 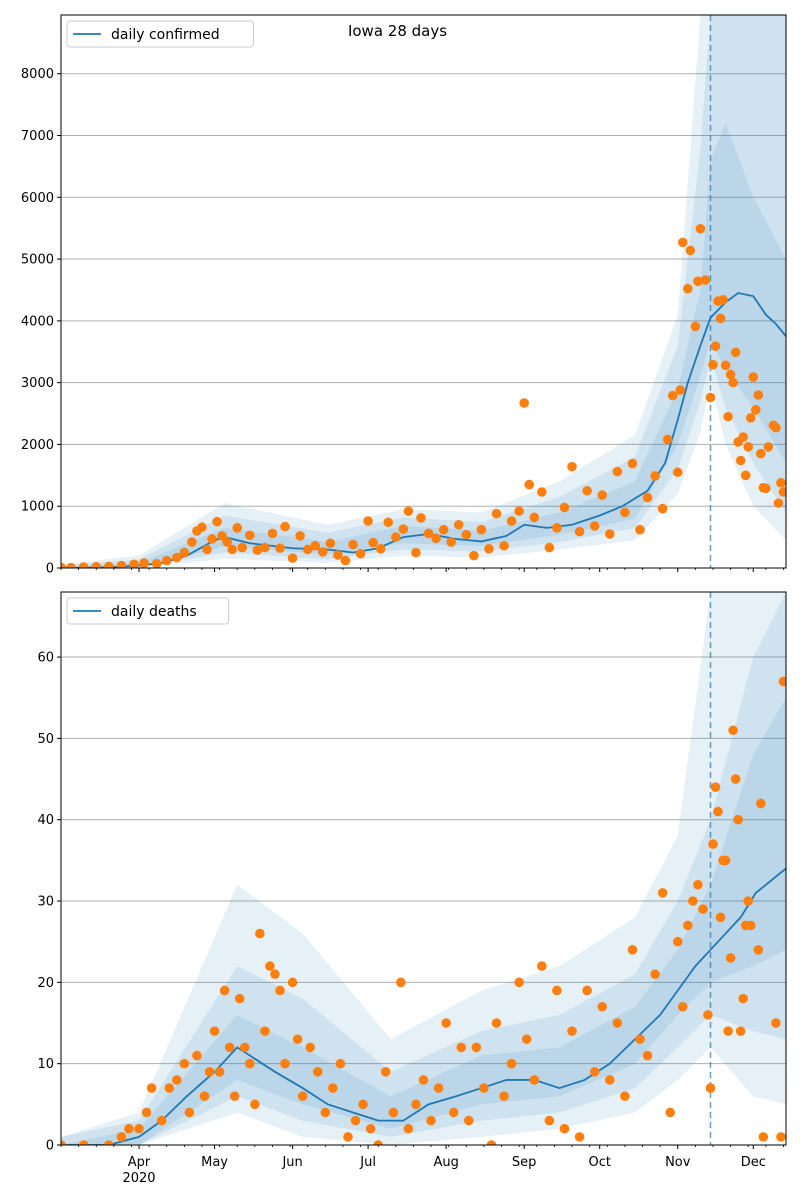 I want to click on legend: daily deaths, so click(x=148, y=611).